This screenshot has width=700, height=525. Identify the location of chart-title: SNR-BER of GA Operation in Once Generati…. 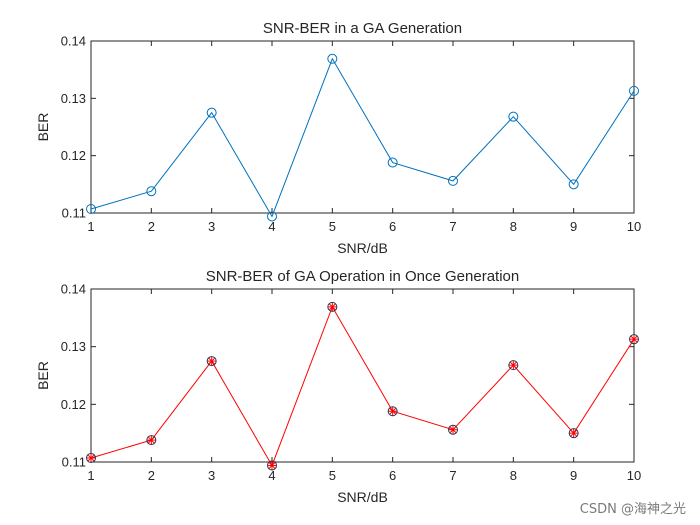
(362, 276).